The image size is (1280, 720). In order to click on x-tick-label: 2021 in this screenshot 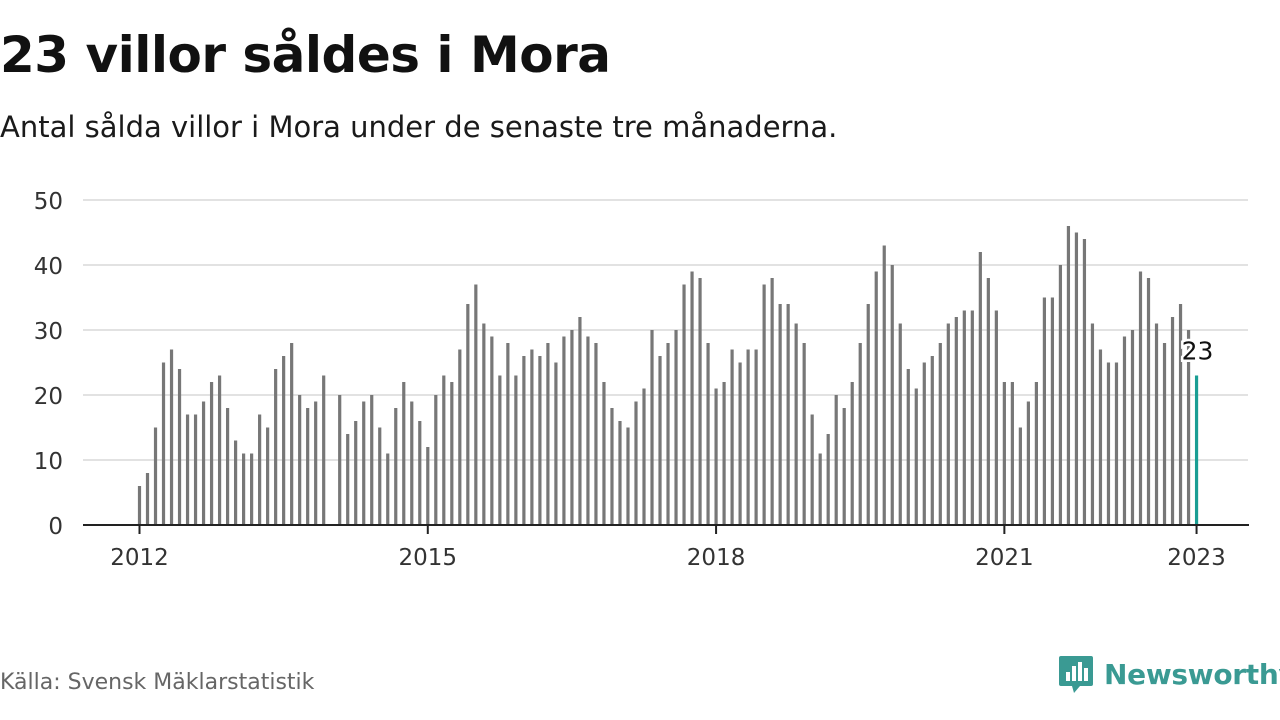, I will do `click(1004, 558)`.